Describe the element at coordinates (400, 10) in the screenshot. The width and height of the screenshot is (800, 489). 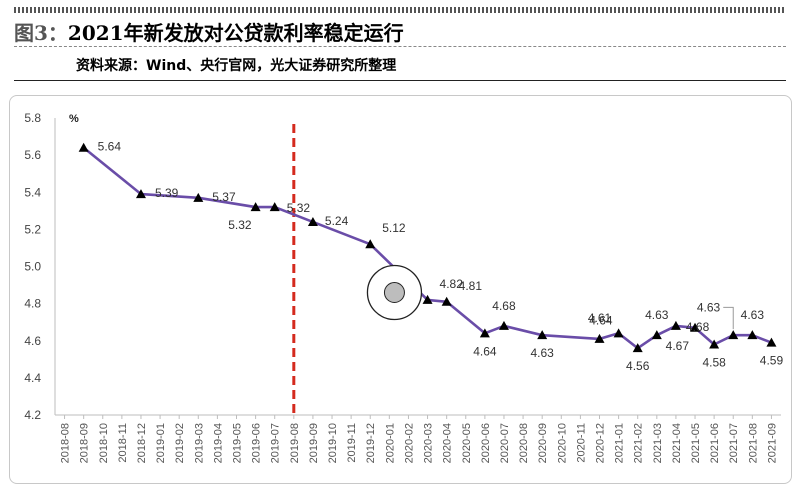
I see `header-stripe` at that location.